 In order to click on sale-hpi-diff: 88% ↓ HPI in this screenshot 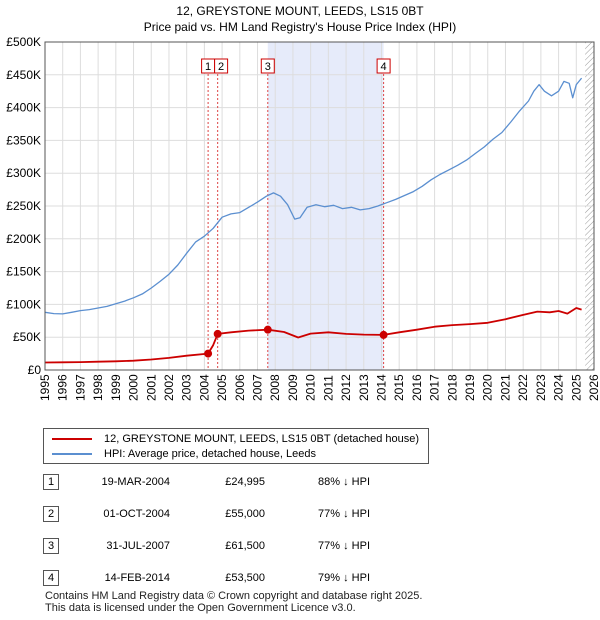, I will do `click(344, 482)`.